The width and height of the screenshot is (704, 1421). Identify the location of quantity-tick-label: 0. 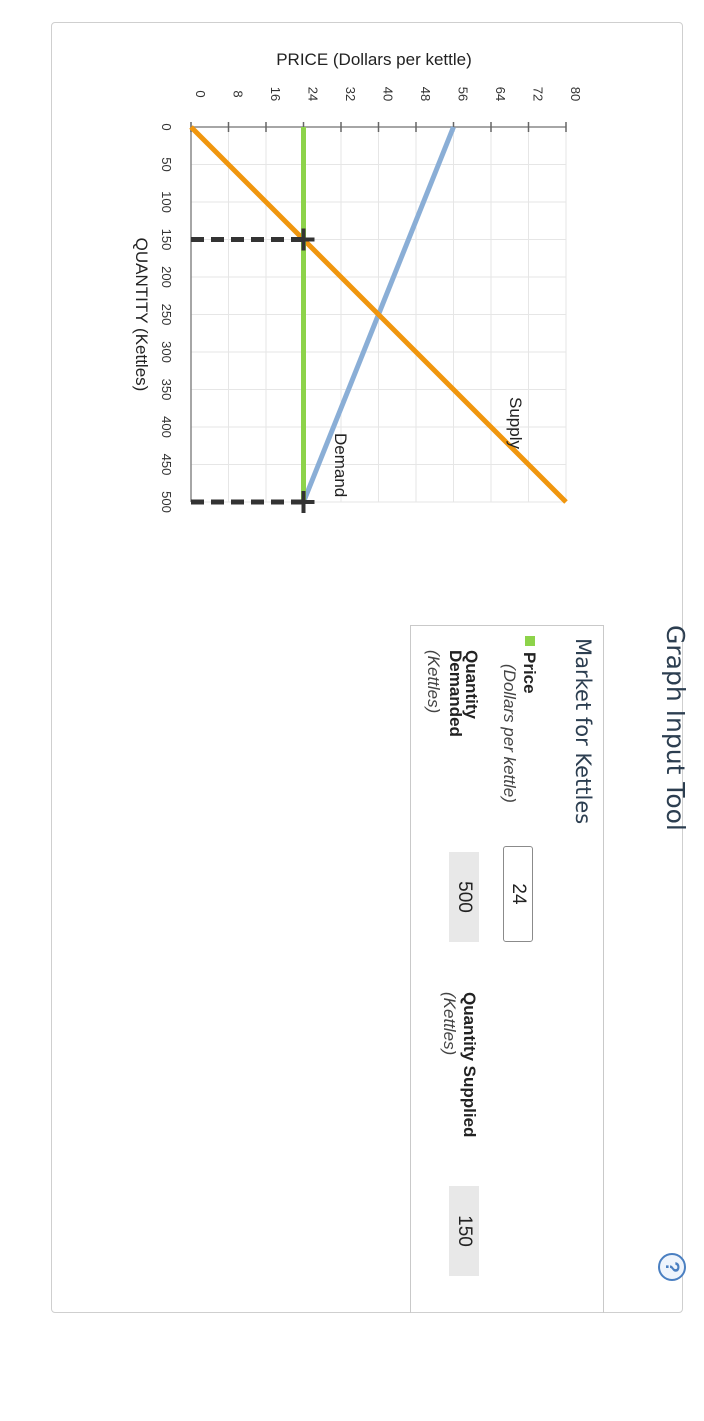
(166, 126).